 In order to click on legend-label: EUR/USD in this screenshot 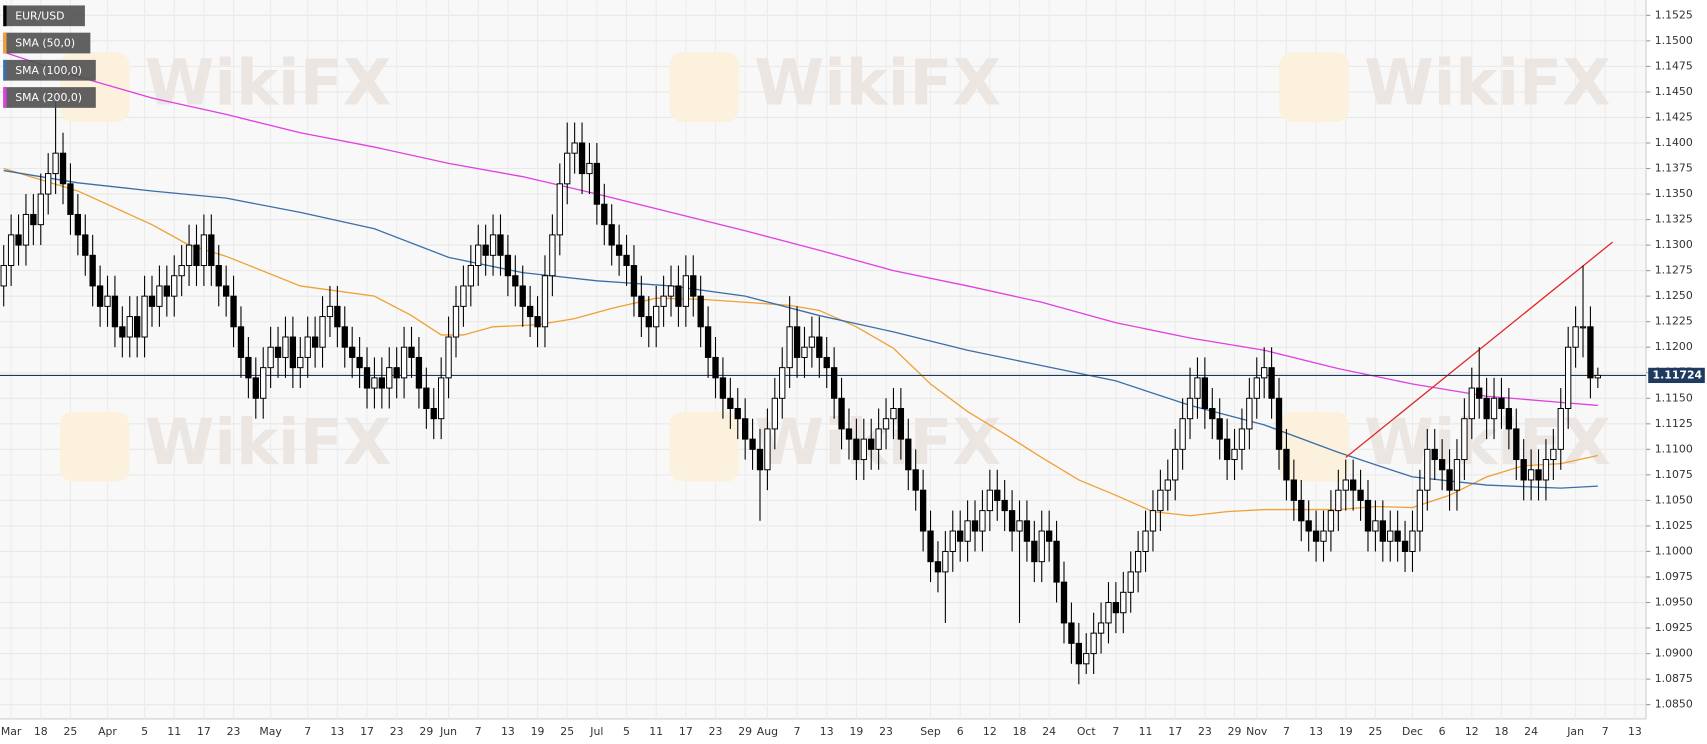, I will do `click(39, 15)`.